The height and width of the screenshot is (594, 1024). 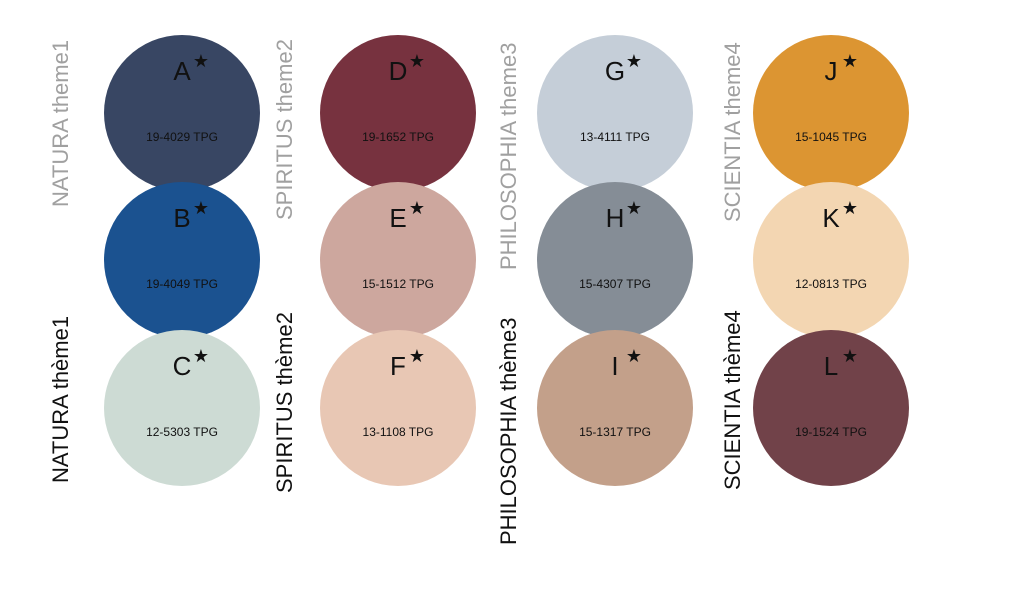 What do you see at coordinates (397, 218) in the screenshot?
I see `swatch-letter: E` at bounding box center [397, 218].